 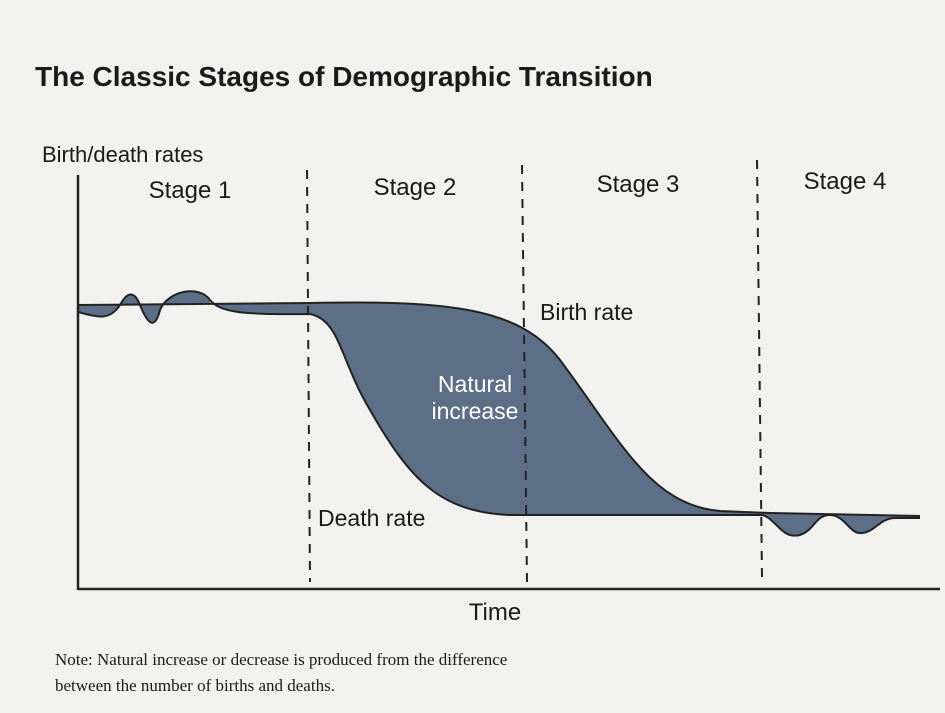 What do you see at coordinates (190, 190) in the screenshot?
I see `stage-label: Stage 1` at bounding box center [190, 190].